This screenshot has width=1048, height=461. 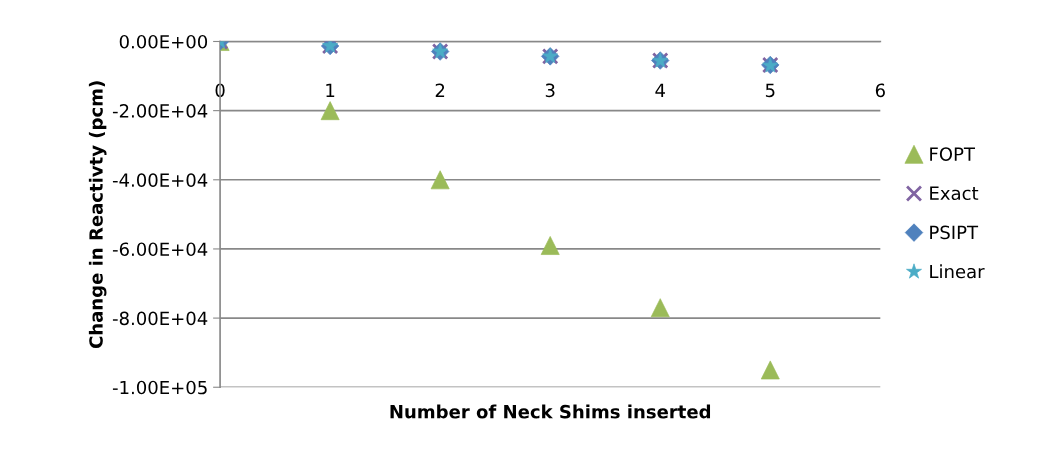 I want to click on y-tick-label: 0.00E+00, so click(x=163, y=41).